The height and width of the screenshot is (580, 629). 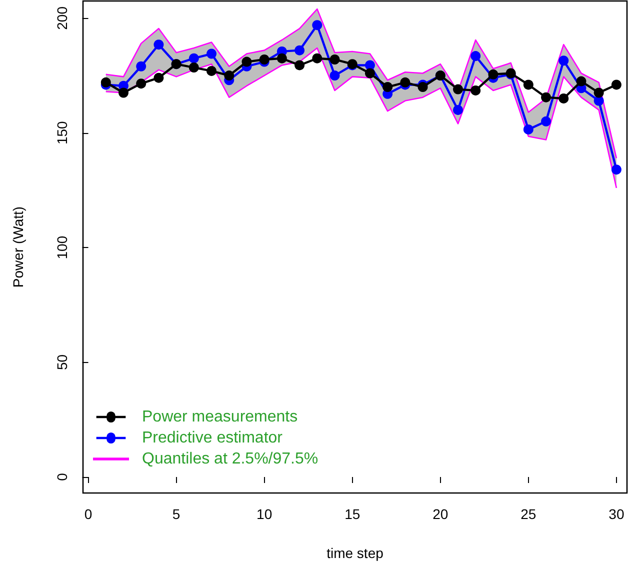 What do you see at coordinates (440, 514) in the screenshot?
I see `x-tick-label: 20` at bounding box center [440, 514].